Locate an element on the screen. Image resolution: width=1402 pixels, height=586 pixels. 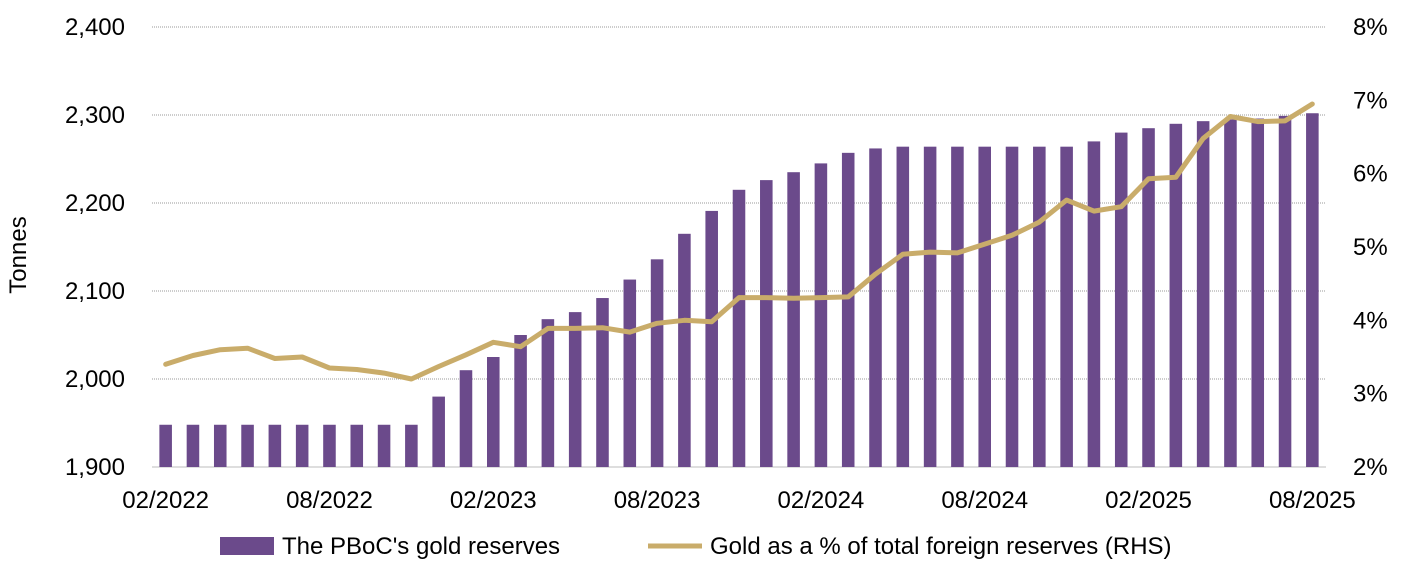
y2-tick-label: 7% is located at coordinates (1370, 100).